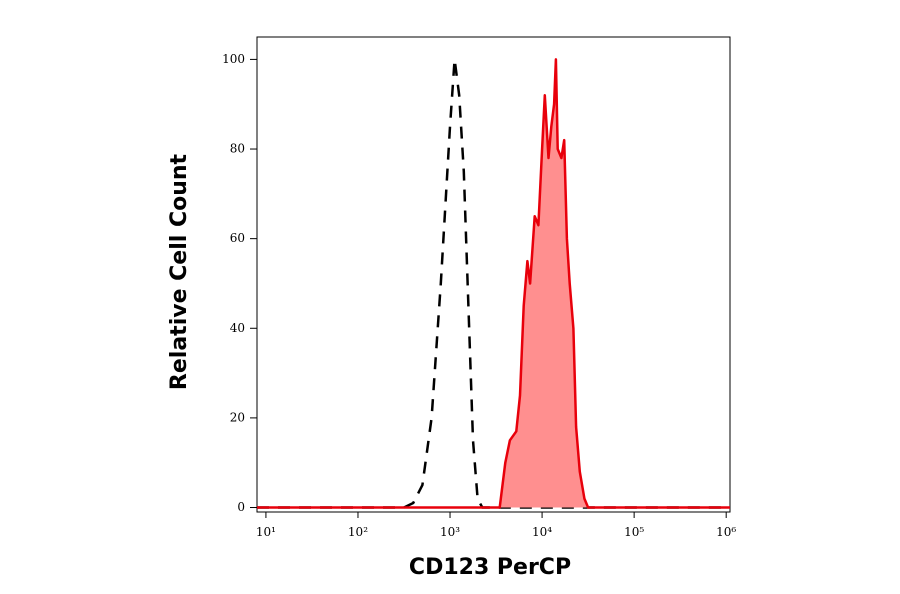  I want to click on y-tick-label: 20, so click(237, 417).